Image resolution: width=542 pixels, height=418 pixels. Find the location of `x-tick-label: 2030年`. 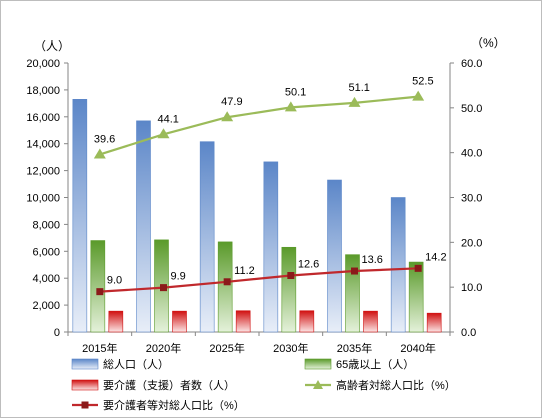

x-tick-label: 2030年 is located at coordinates (290, 348).